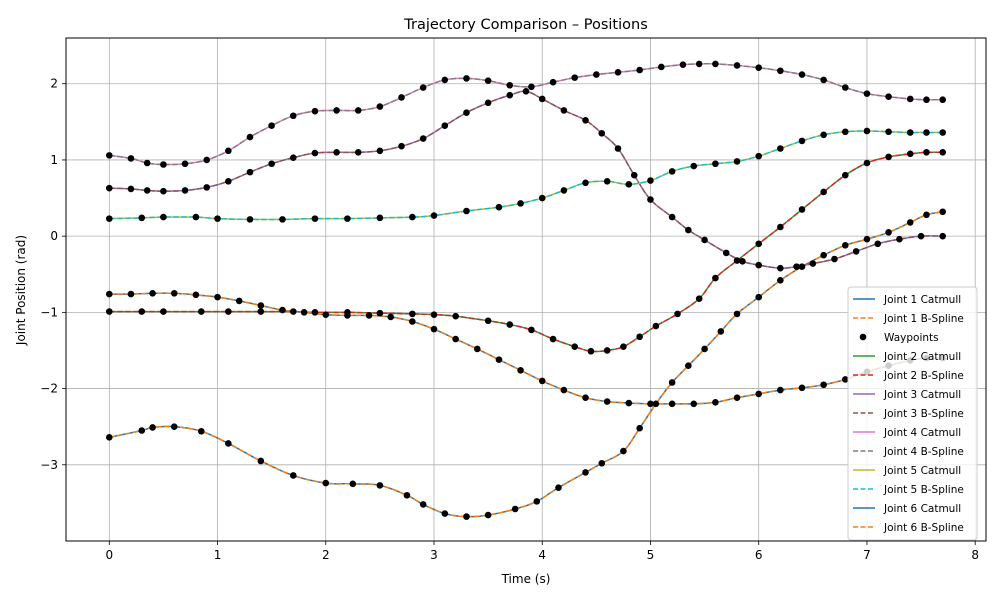 The height and width of the screenshot is (600, 1000). Describe the element at coordinates (326, 555) in the screenshot. I see `x-tick-label: 2` at that location.